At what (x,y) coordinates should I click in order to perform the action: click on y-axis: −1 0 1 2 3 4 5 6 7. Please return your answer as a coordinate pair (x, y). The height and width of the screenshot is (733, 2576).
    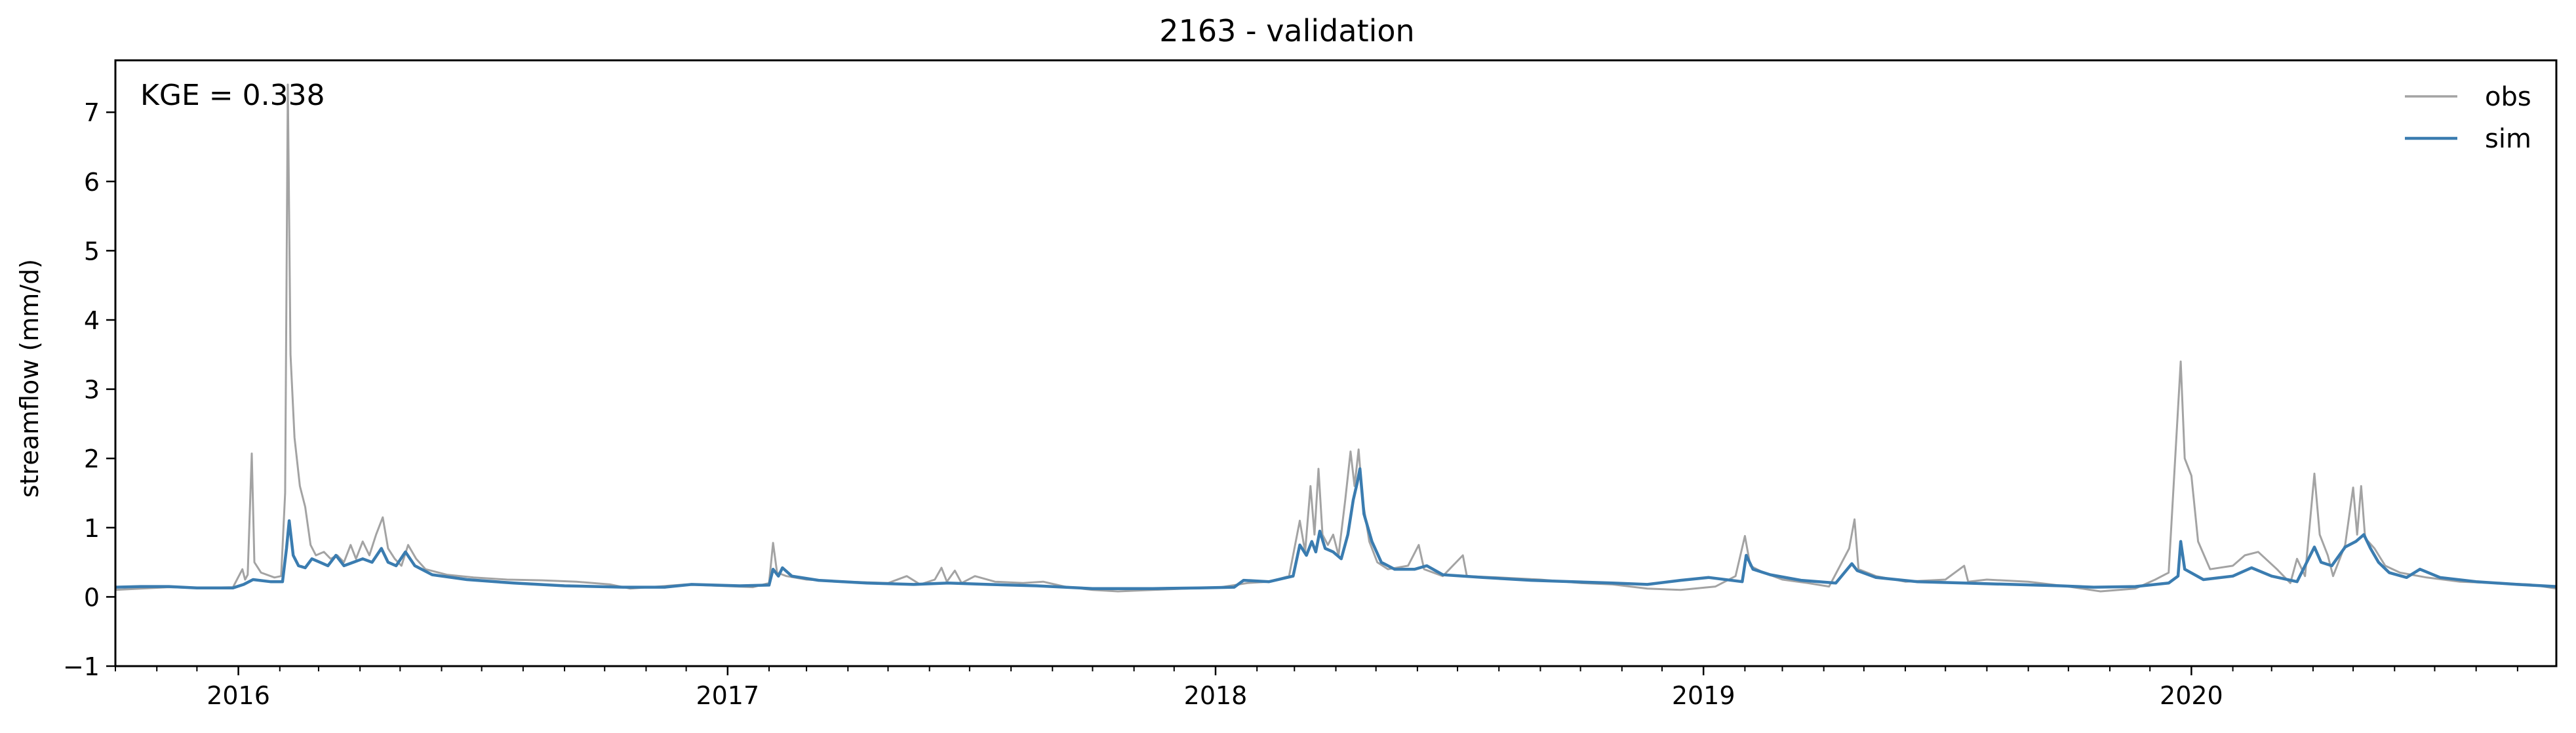
    Looking at the image, I should click on (89, 389).